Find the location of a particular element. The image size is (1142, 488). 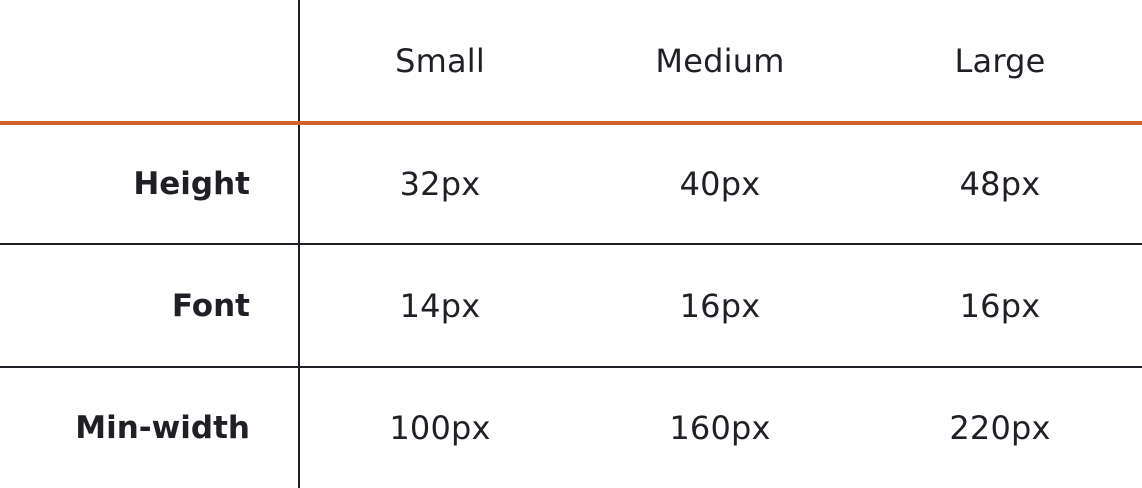

row-header-font: Font is located at coordinates (210, 305).